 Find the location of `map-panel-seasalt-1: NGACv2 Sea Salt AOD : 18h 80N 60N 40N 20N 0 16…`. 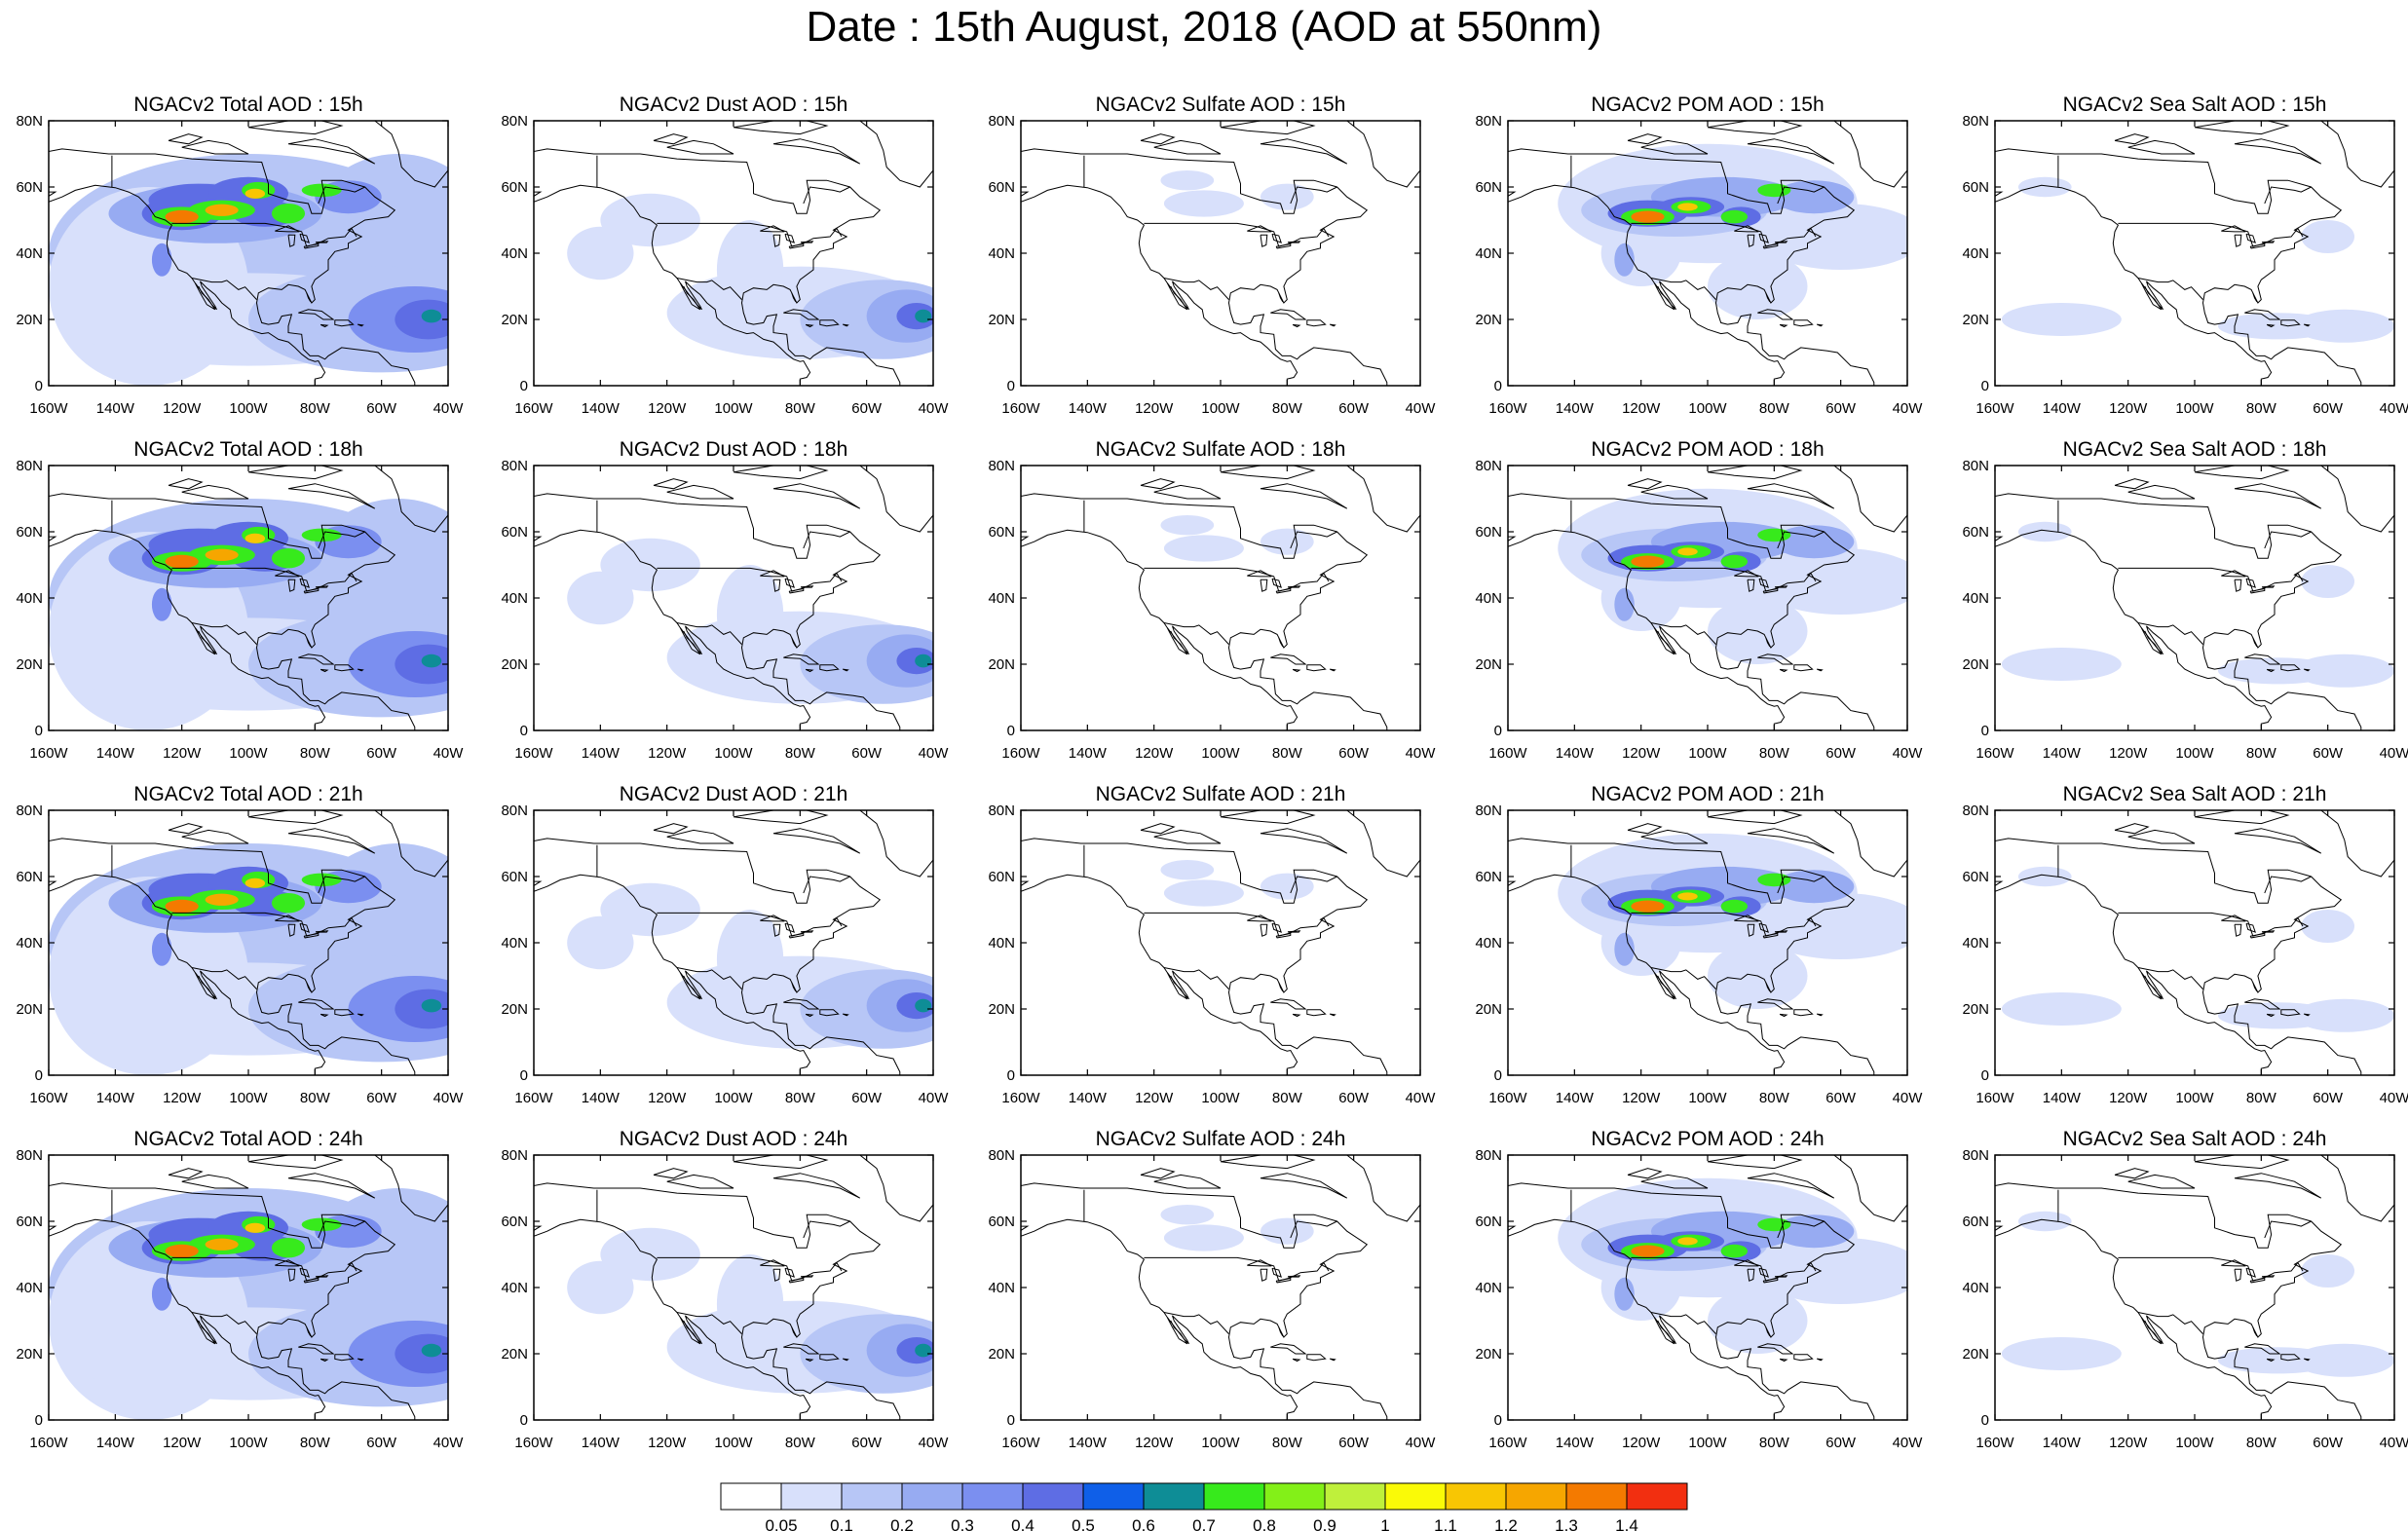

map-panel-seasalt-1: NGACv2 Sea Salt AOD : 18h 80N 60N 40N 20N 0 16… is located at coordinates (2185, 600).